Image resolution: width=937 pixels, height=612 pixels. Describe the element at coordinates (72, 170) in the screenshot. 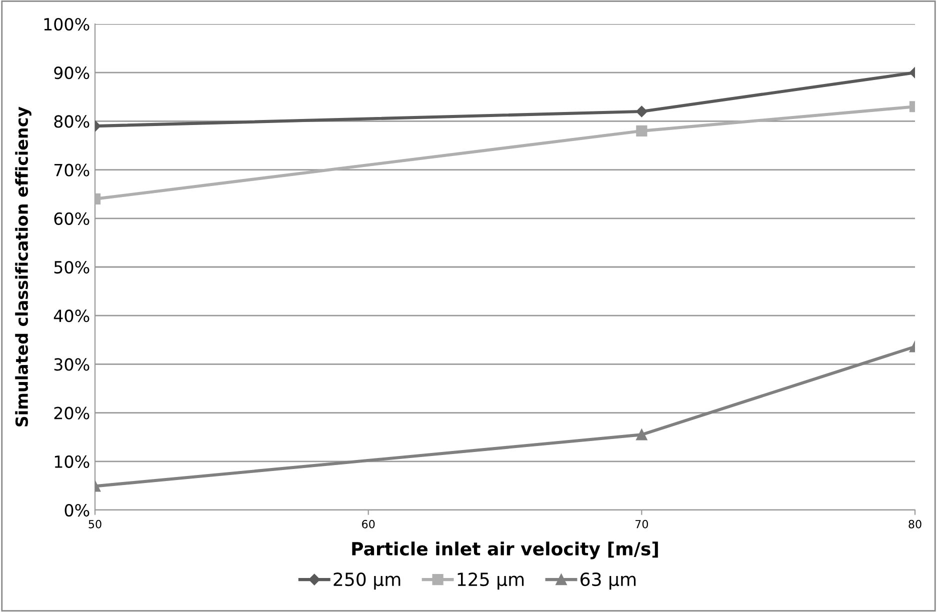

I see `y-tick-label: 70%` at that location.